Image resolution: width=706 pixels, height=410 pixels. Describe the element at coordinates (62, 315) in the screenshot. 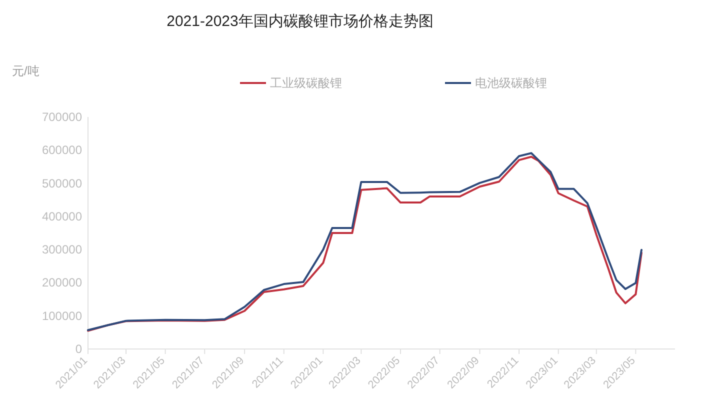

I see `y-tick-label: 100000` at that location.